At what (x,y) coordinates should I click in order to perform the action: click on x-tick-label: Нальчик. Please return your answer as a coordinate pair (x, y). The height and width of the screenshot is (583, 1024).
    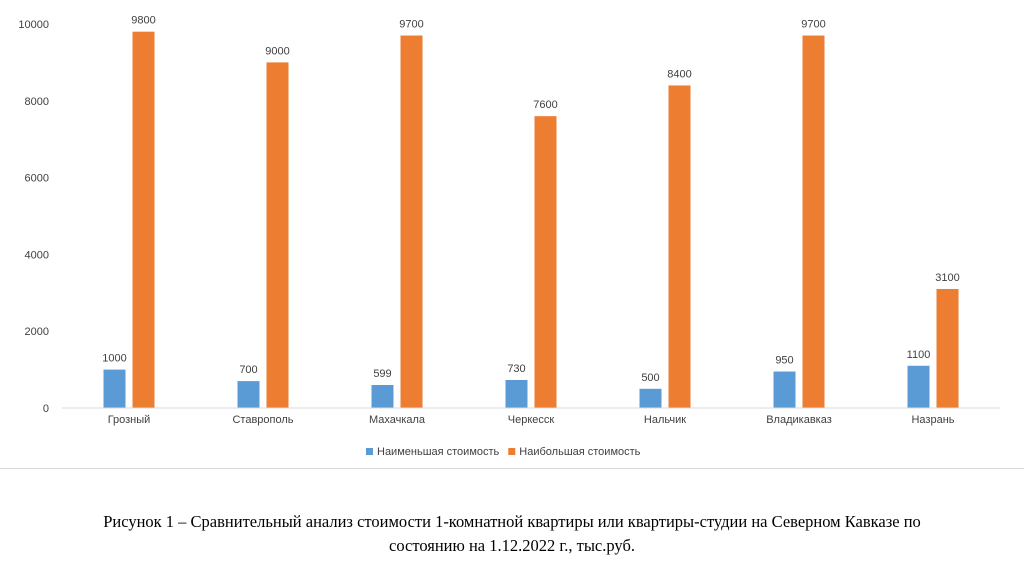
    Looking at the image, I should click on (665, 420).